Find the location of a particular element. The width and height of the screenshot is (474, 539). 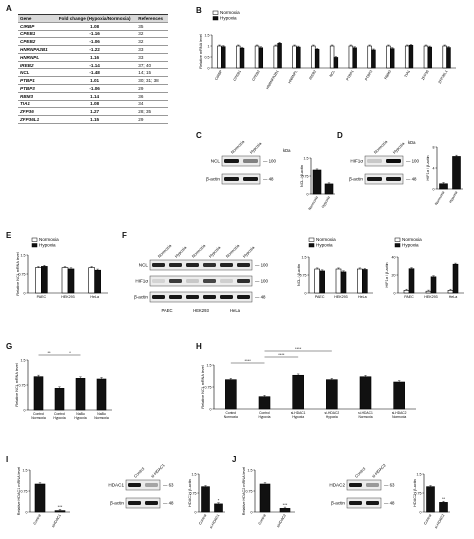

category-label: siHDAC2 is located at coordinates (281, 521).